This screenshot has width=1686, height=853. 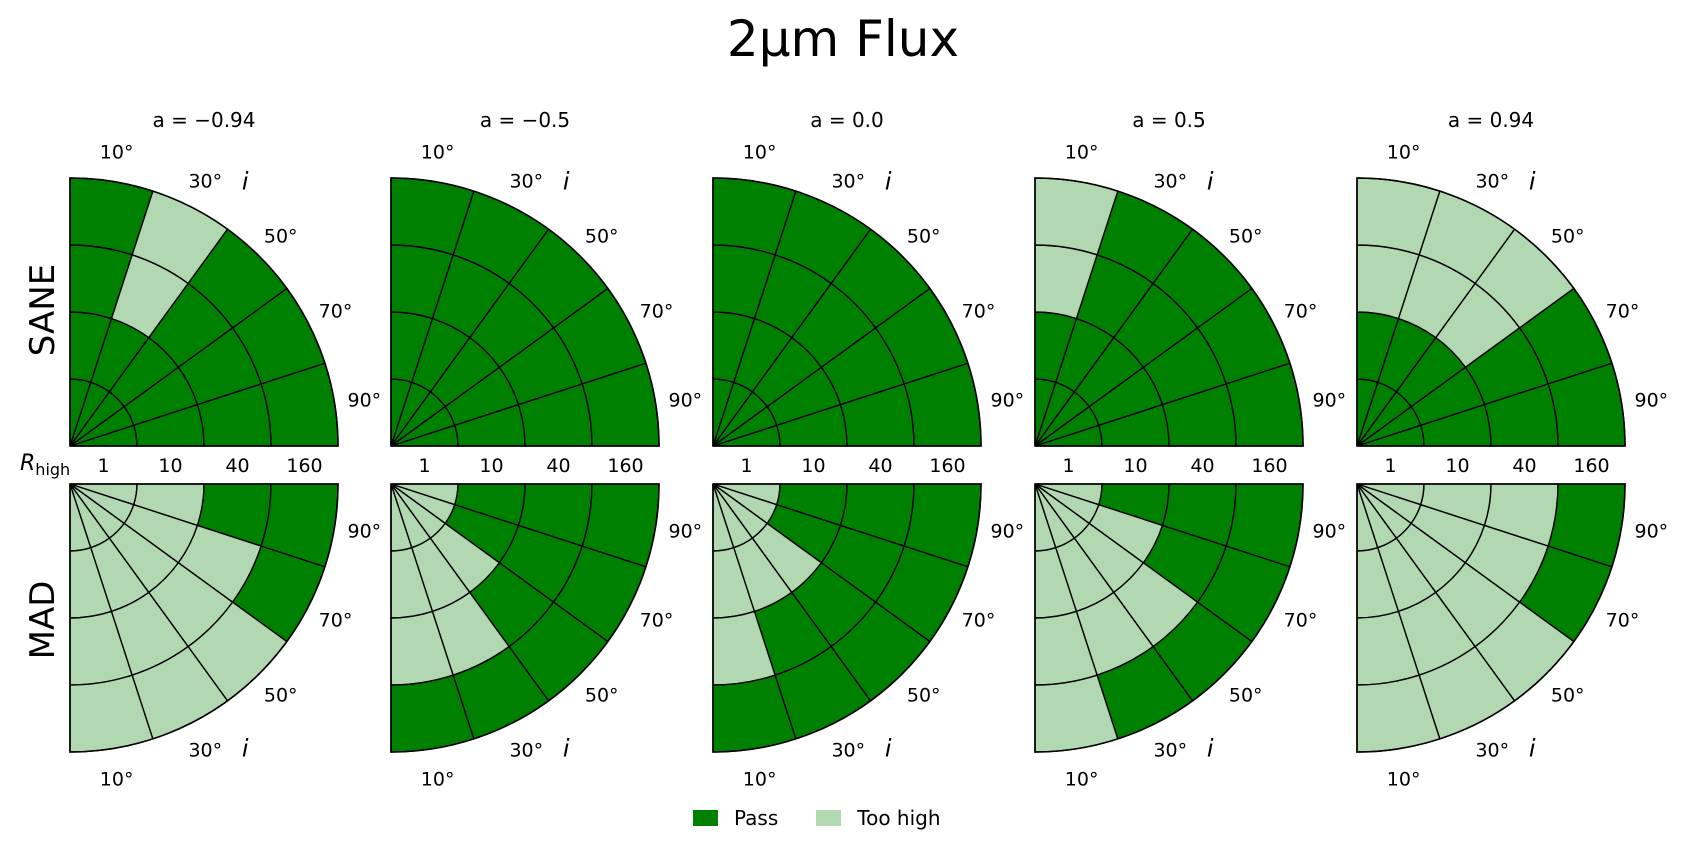 I want to click on angle-tick-label-mad-3-3: 70°, so click(x=1301, y=620).